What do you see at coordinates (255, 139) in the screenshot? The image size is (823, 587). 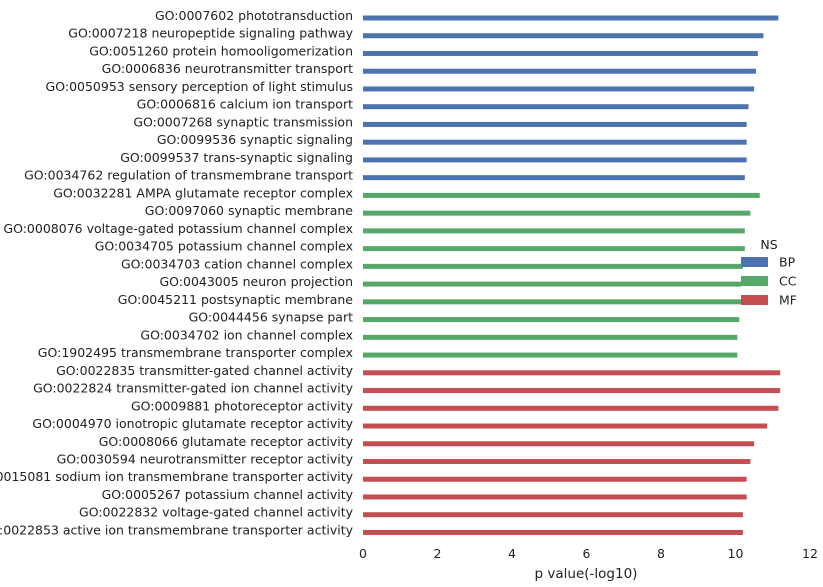 I see `category-label-8: GO:0099536 synaptic signaling` at bounding box center [255, 139].